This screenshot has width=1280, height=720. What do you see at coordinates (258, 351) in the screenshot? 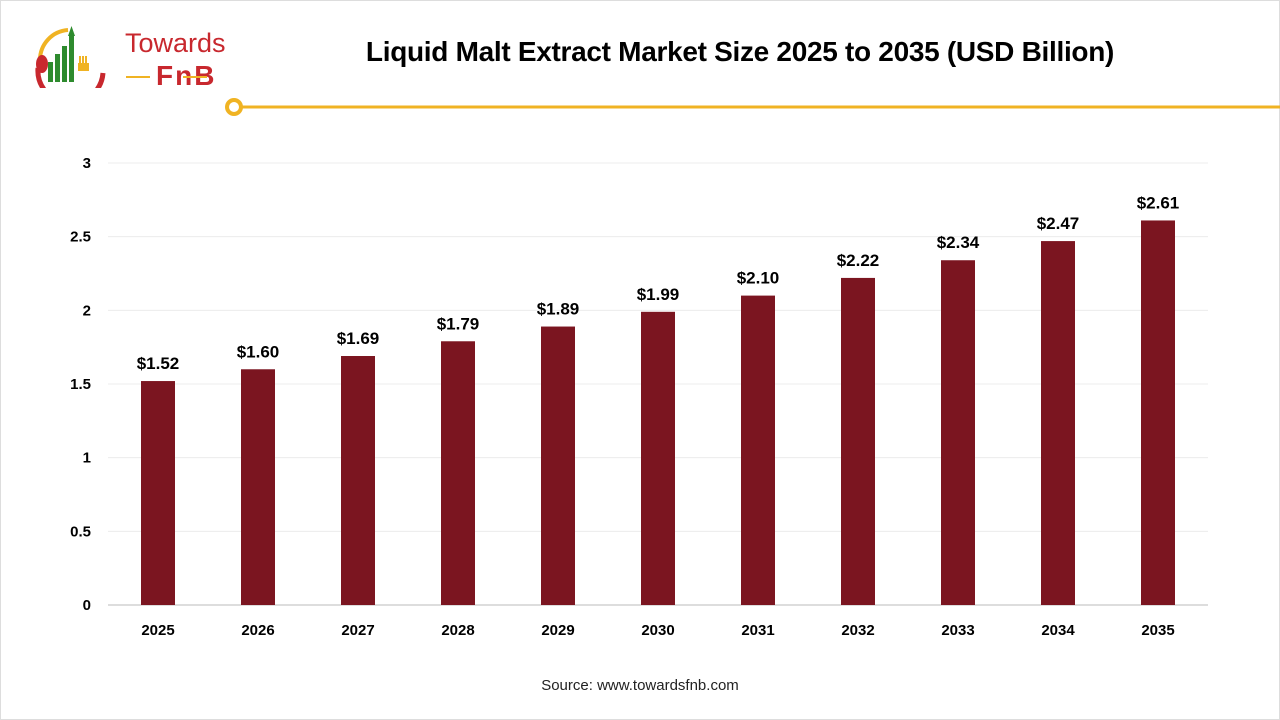
I see `data-label: $1.60` at bounding box center [258, 351].